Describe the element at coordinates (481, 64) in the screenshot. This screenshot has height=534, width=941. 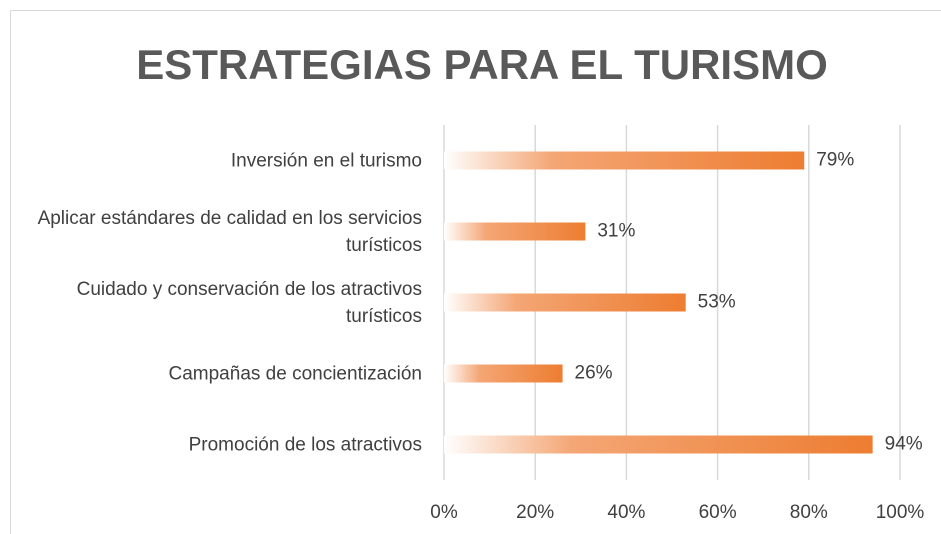
I see `chart-title: ESTRATEGIAS PARA EL TURISMO` at that location.